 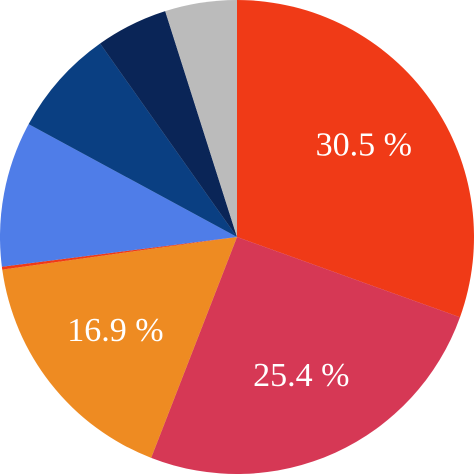 I want to click on slice-label: 25.4 %, so click(x=301, y=375).